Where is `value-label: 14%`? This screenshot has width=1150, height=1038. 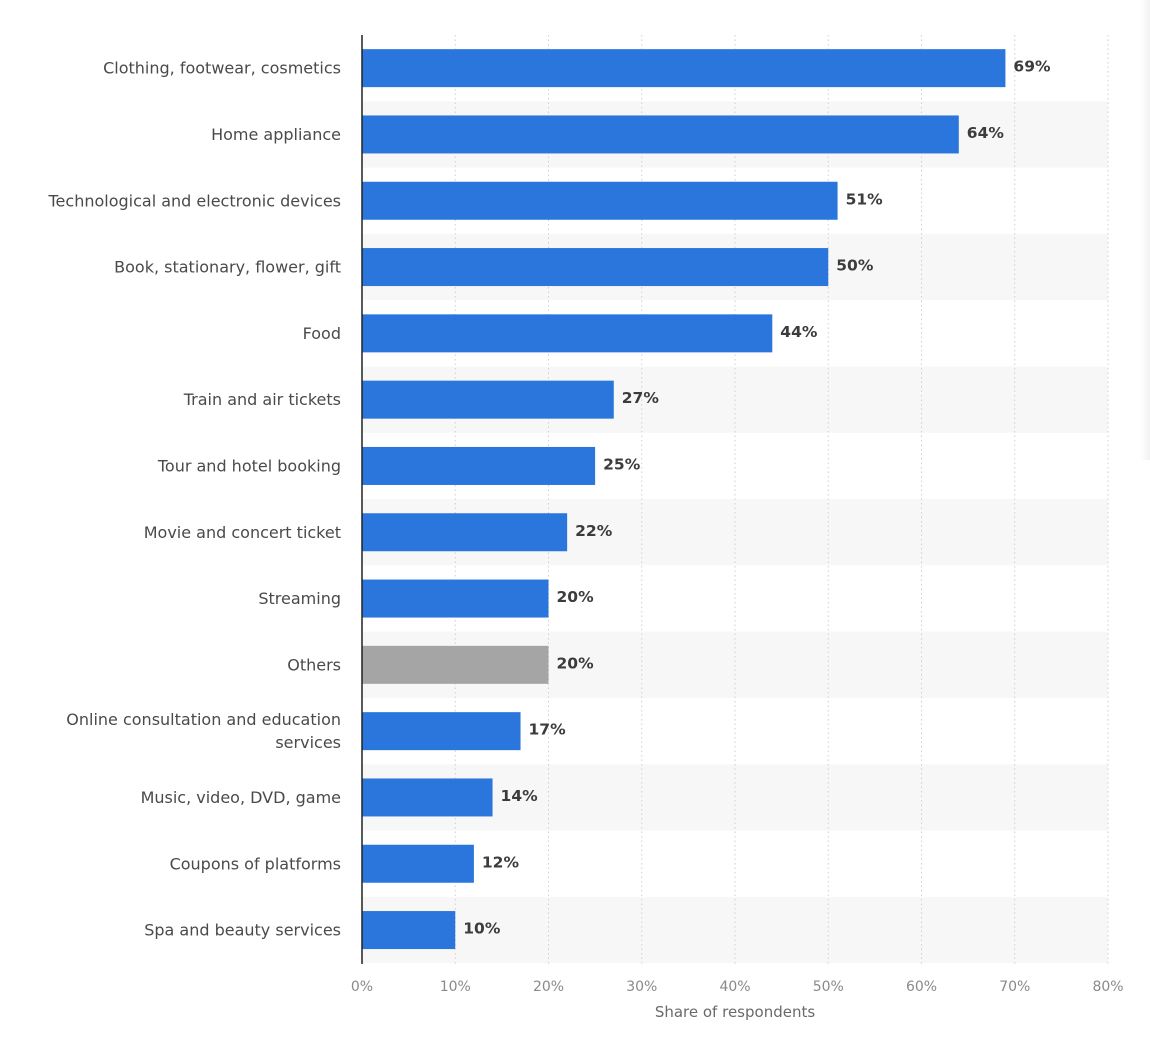
value-label: 14% is located at coordinates (520, 796).